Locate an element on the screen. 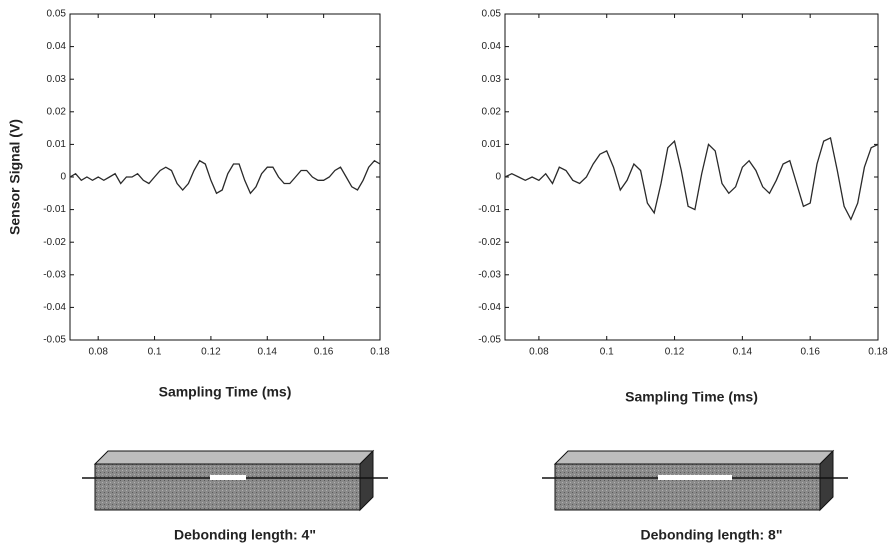 The image size is (890, 551). caption: Debonding length: 4" is located at coordinates (245, 535).